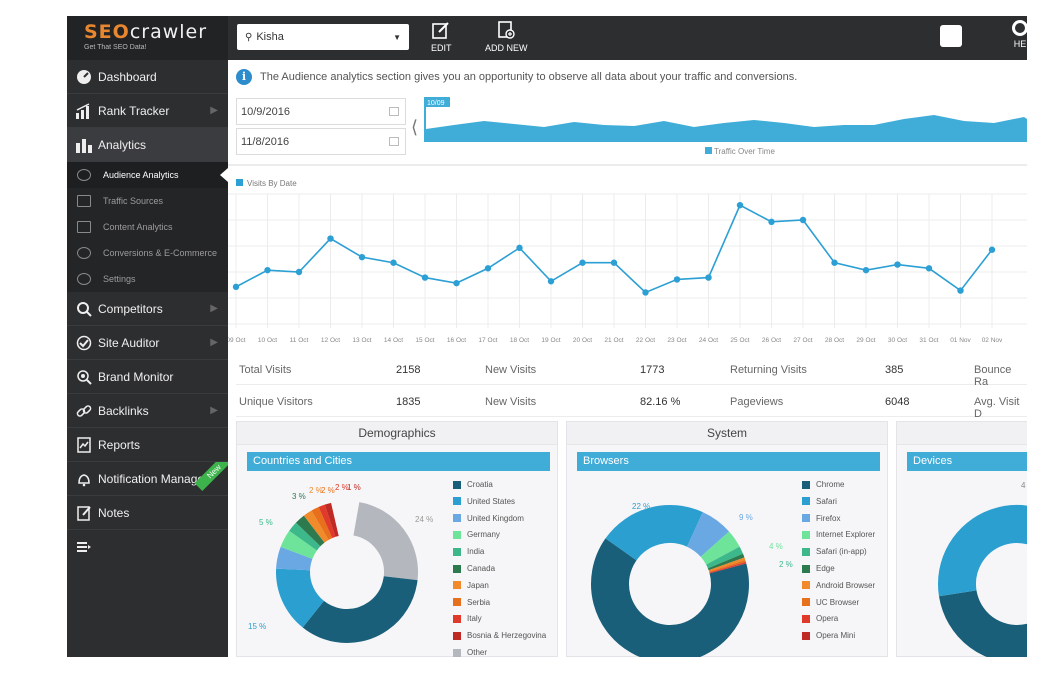  What do you see at coordinates (473, 484) in the screenshot?
I see `legend-item: Croatia` at bounding box center [473, 484].